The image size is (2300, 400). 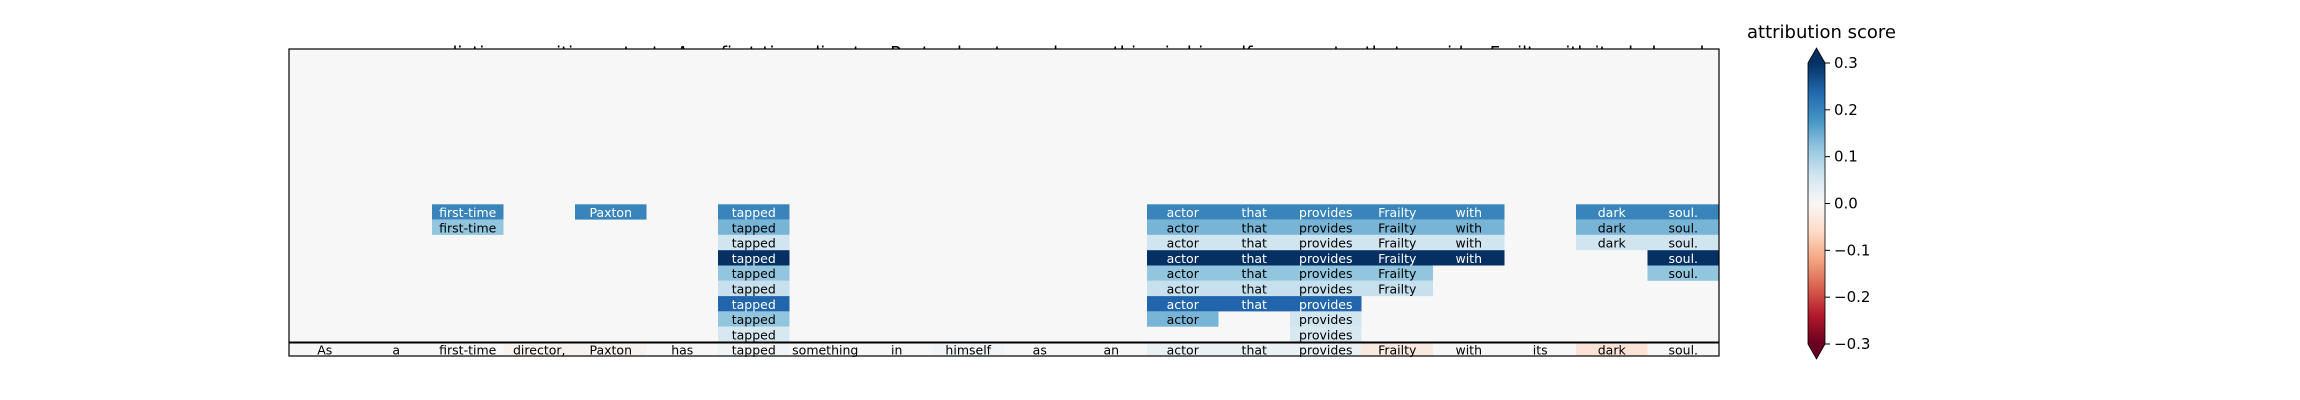 I want to click on cell-token-label: first-time, so click(x=467, y=227).